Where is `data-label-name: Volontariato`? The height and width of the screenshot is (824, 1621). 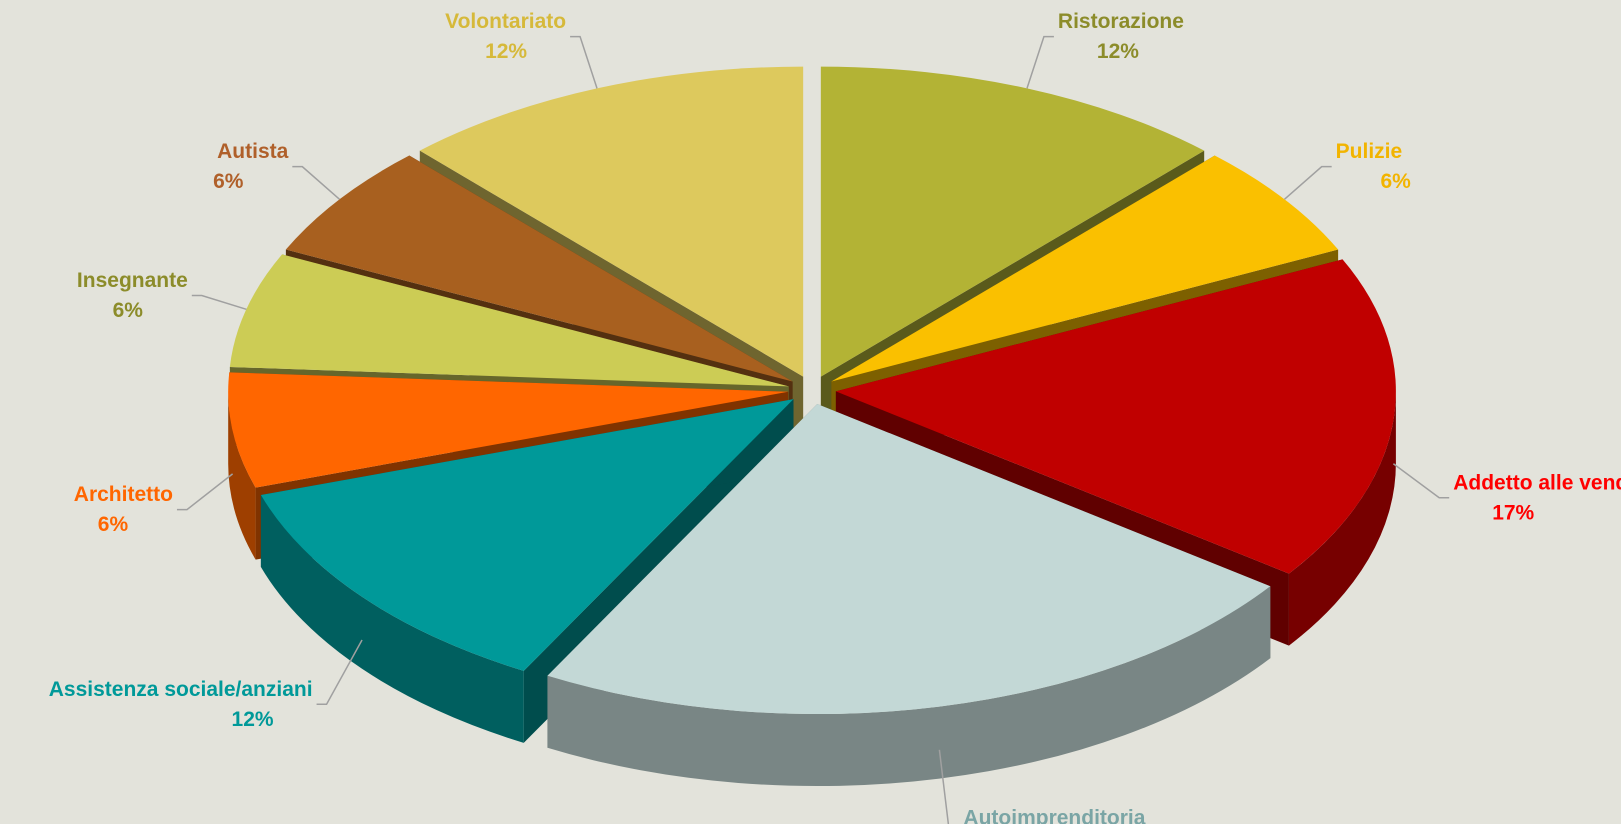 data-label-name: Volontariato is located at coordinates (505, 21).